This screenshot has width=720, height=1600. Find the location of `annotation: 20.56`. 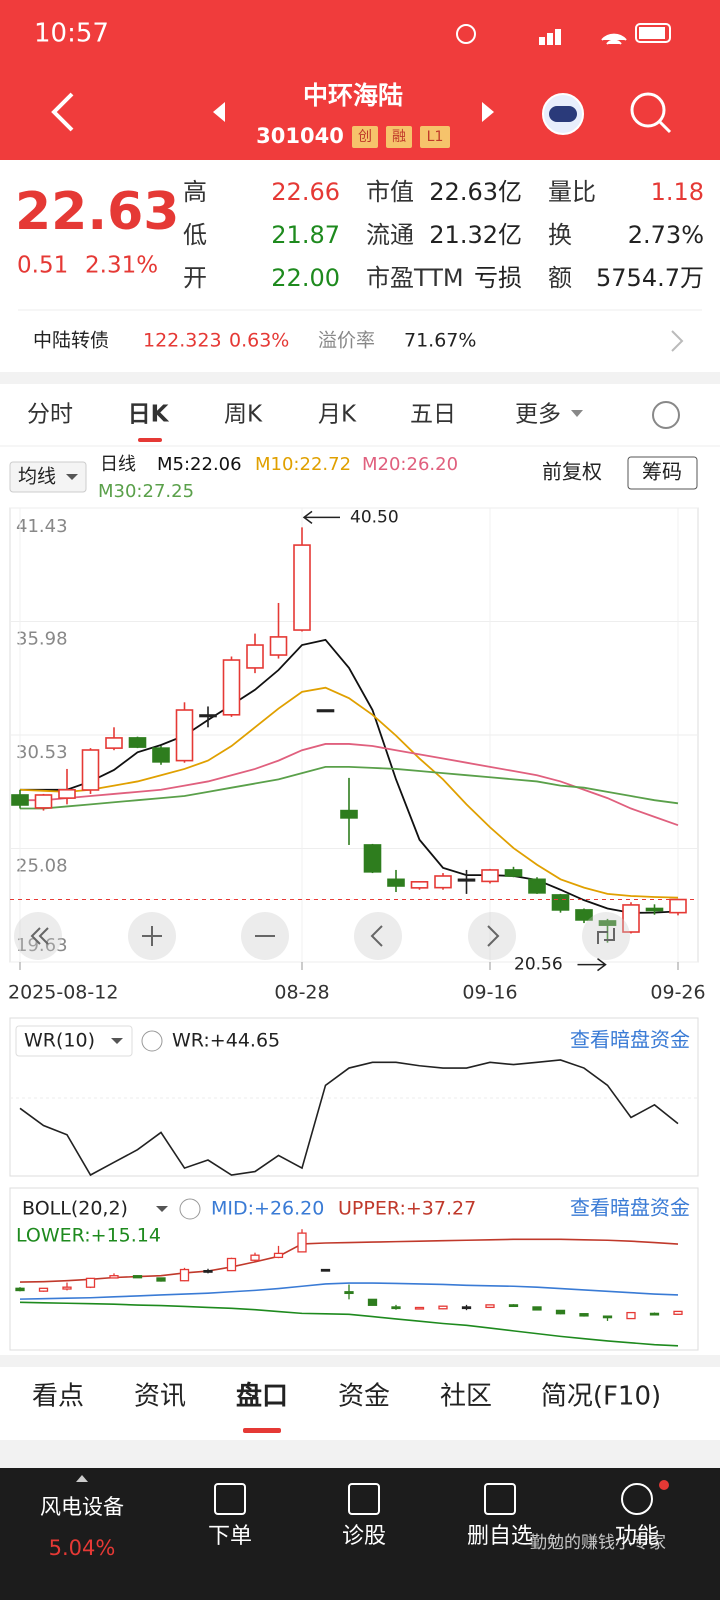

annotation: 20.56 is located at coordinates (538, 965).